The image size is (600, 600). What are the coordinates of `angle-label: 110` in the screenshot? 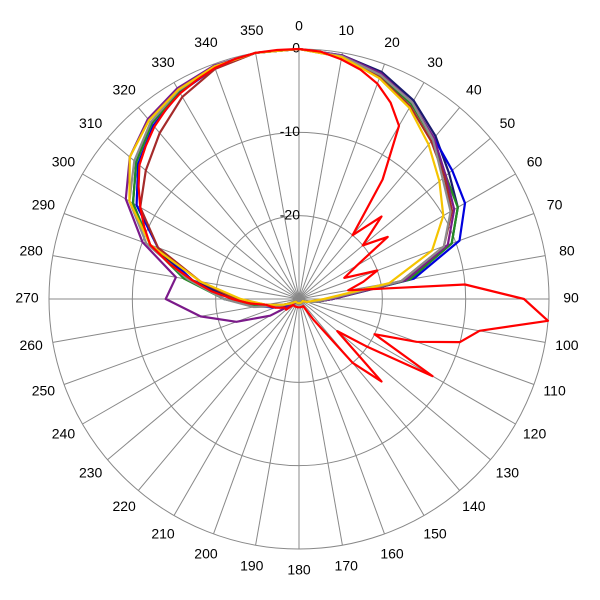 It's located at (554, 391).